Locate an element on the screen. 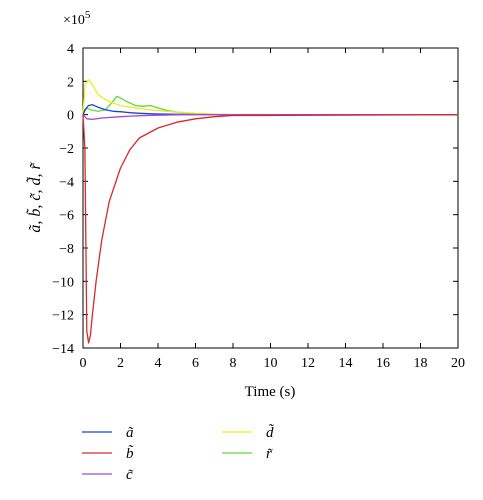 The width and height of the screenshot is (483, 500). x-axis-label: Time (s) is located at coordinates (270, 392).